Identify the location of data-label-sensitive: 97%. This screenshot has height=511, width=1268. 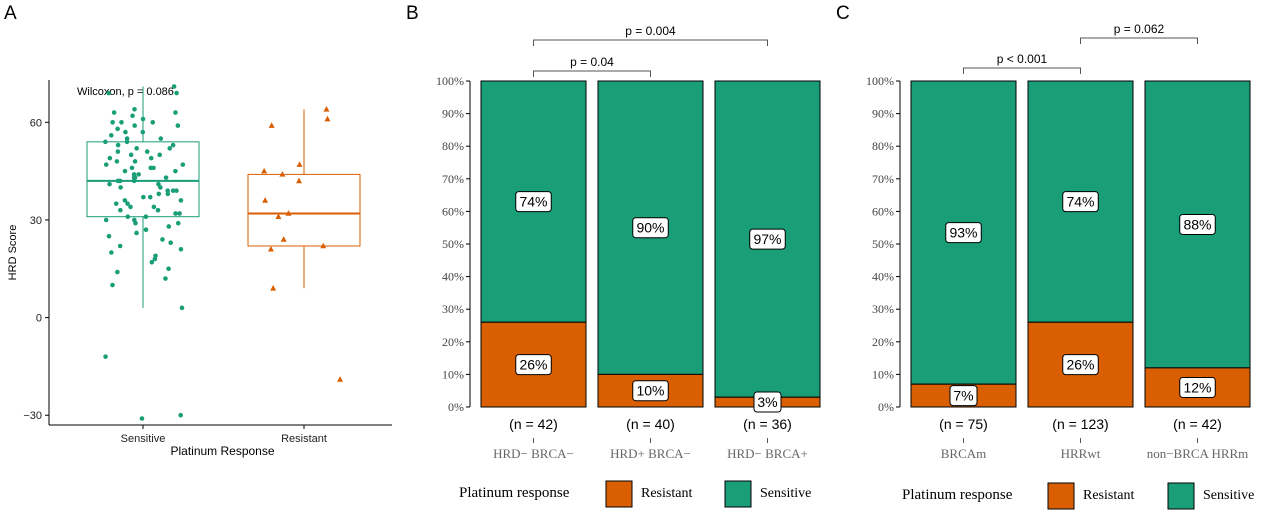
(767, 239).